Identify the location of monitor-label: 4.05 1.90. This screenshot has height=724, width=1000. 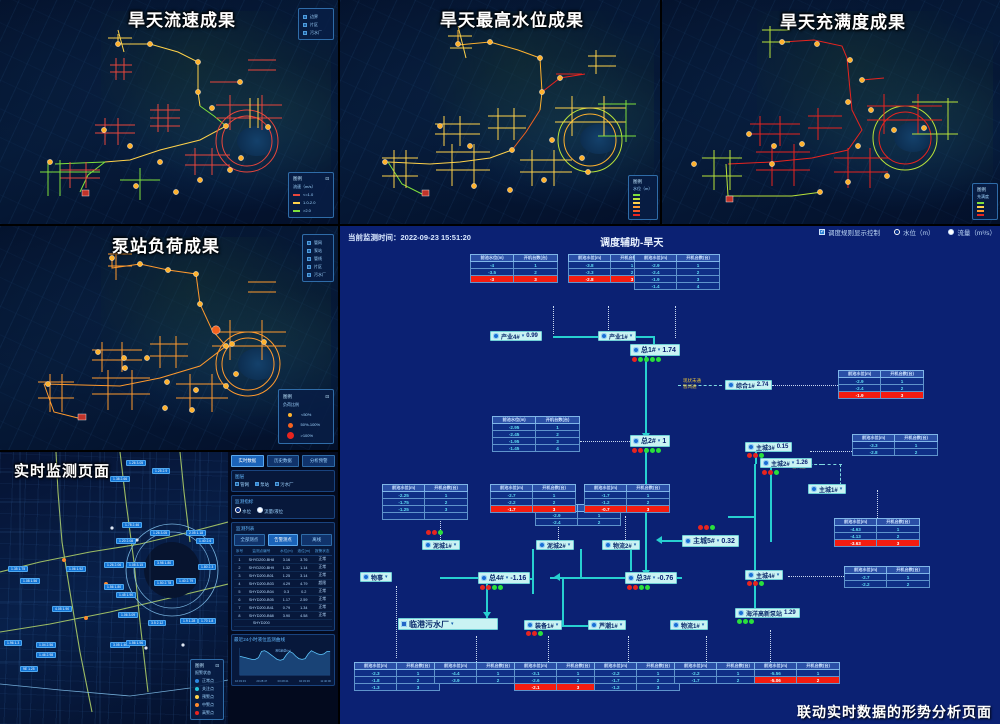
(62, 609).